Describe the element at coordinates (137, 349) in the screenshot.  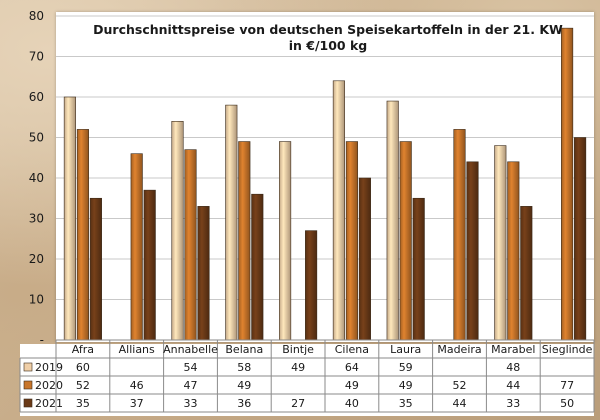
I see `category-label: Allians` at that location.